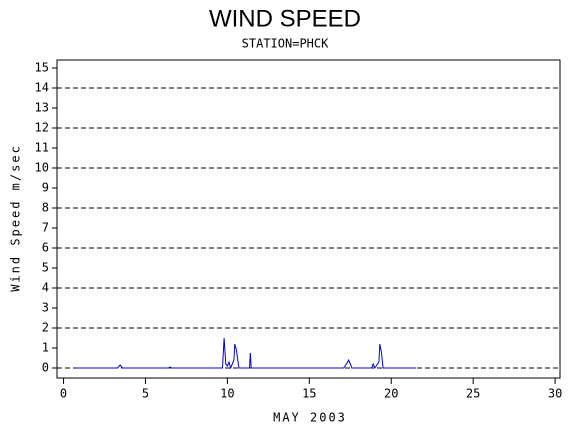  I want to click on chart-subtitle: STATION=PHCK, so click(285, 44).